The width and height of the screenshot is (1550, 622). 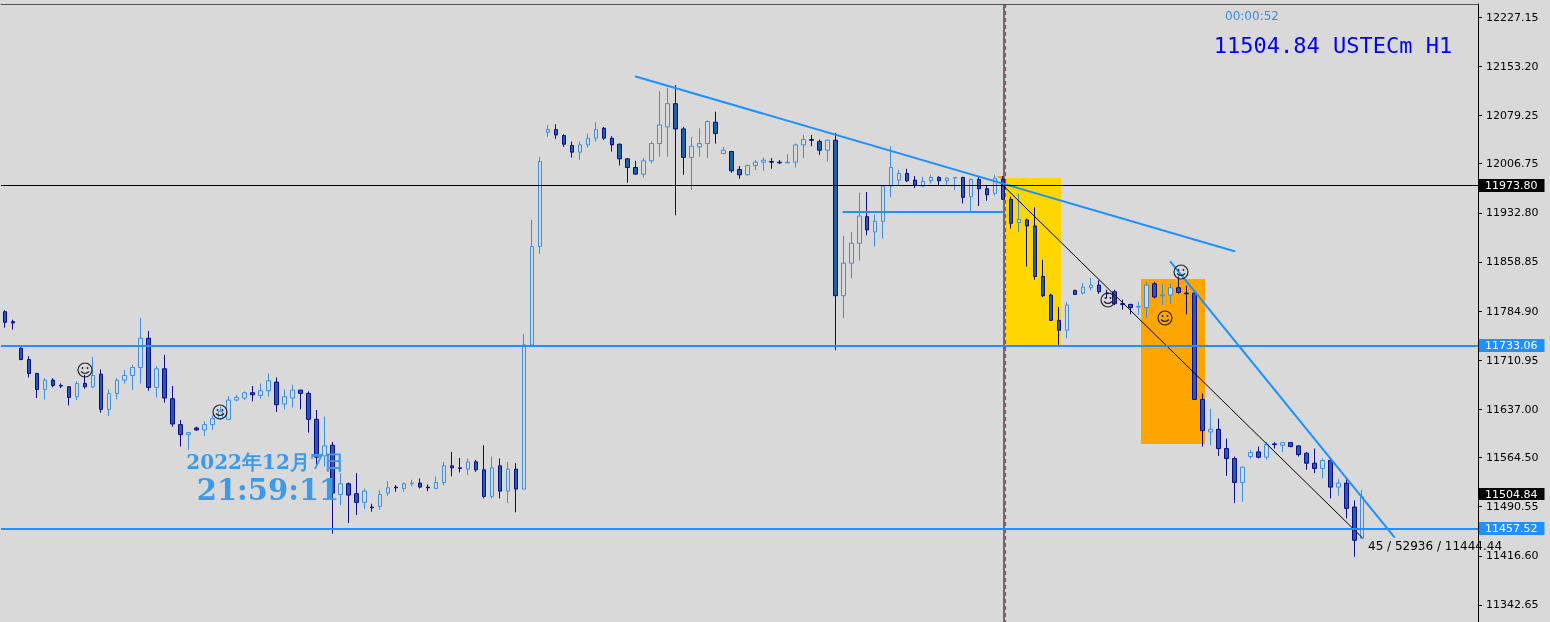 I want to click on y-tick-label: 12079.25, so click(x=1512, y=115).